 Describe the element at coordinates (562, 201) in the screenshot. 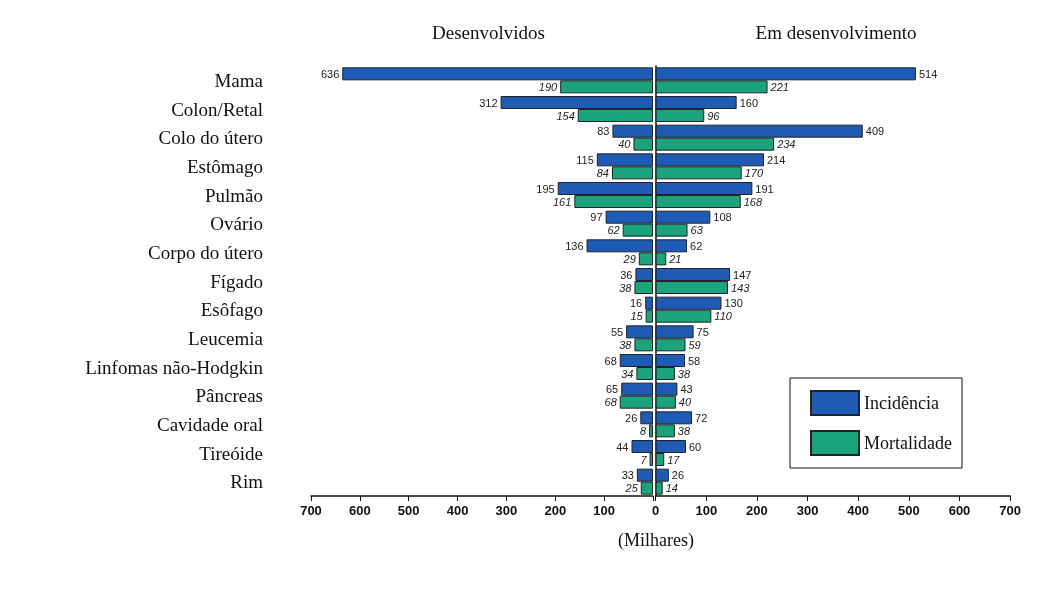

I see `data-label: 161` at that location.